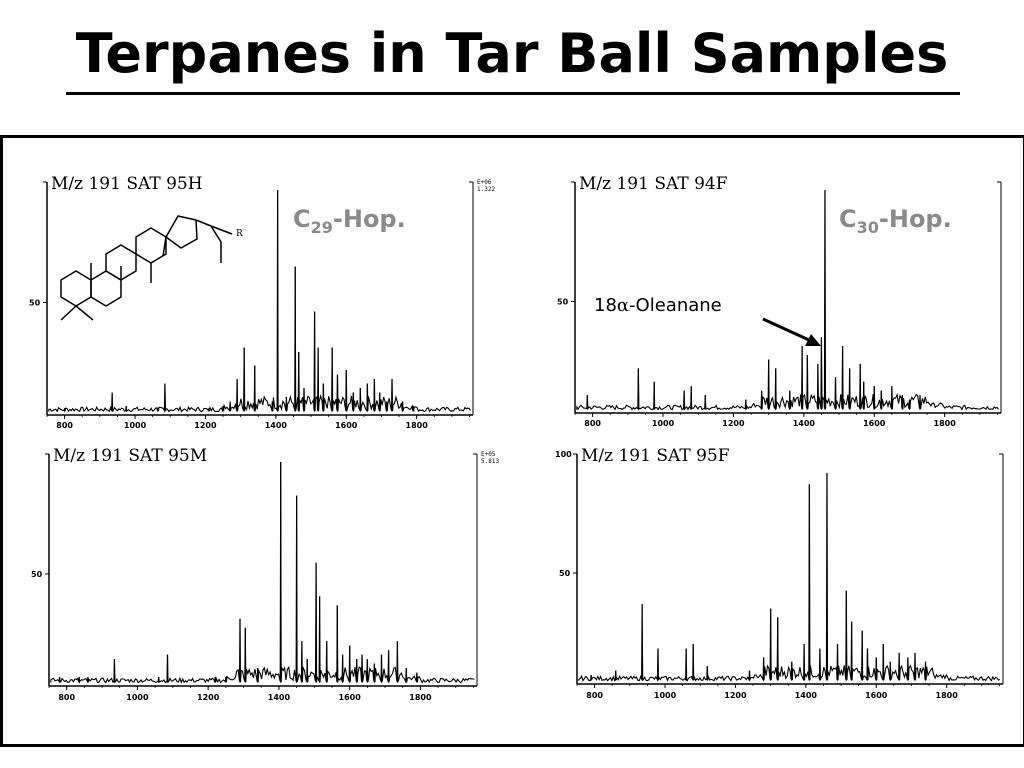 The image size is (1024, 768). What do you see at coordinates (512, 53) in the screenshot?
I see `slide-title: Terpanes in Tar Ball Samples` at bounding box center [512, 53].